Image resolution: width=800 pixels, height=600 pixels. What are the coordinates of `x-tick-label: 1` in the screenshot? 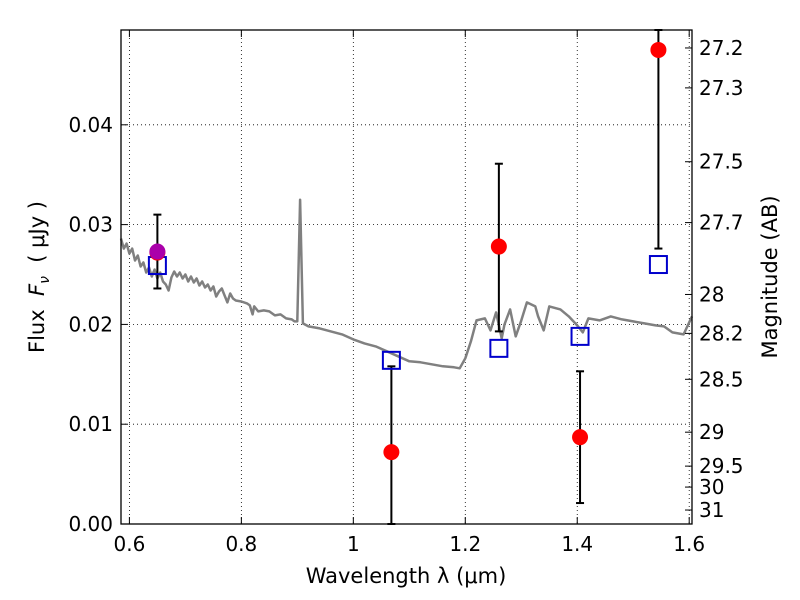 It's located at (353, 544).